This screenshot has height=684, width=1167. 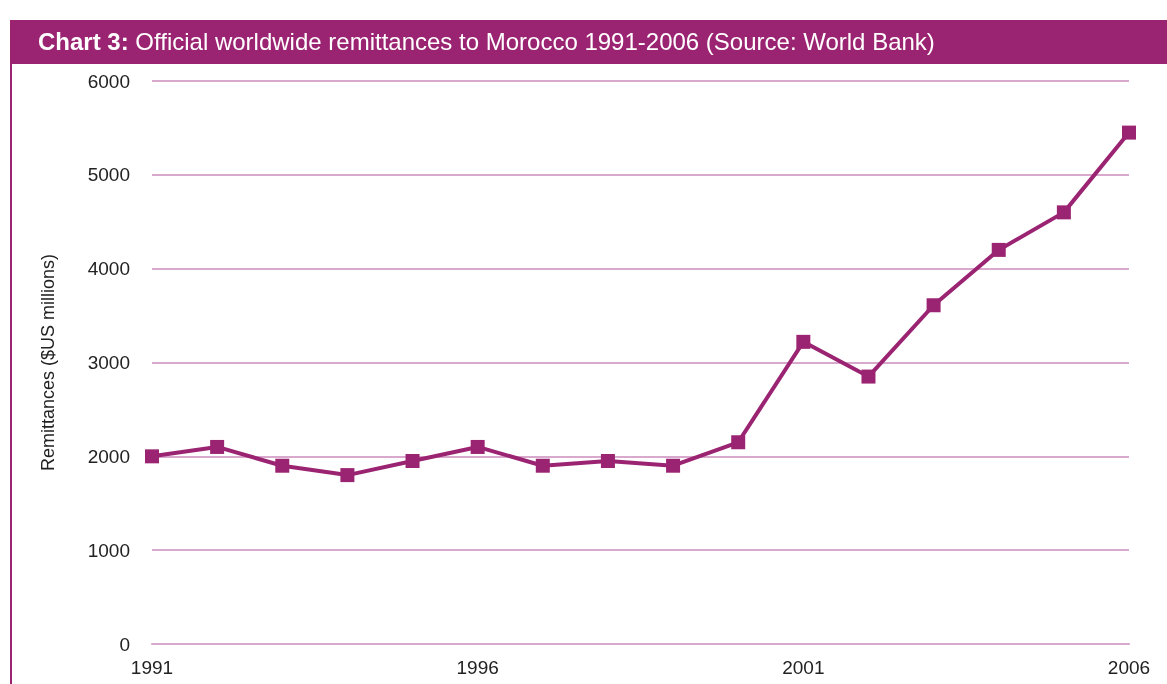 I want to click on chart-title: Chart 3: Official worldwide remittances to Morocco 1991-2006 (Source: World Bank), so click(x=589, y=42).